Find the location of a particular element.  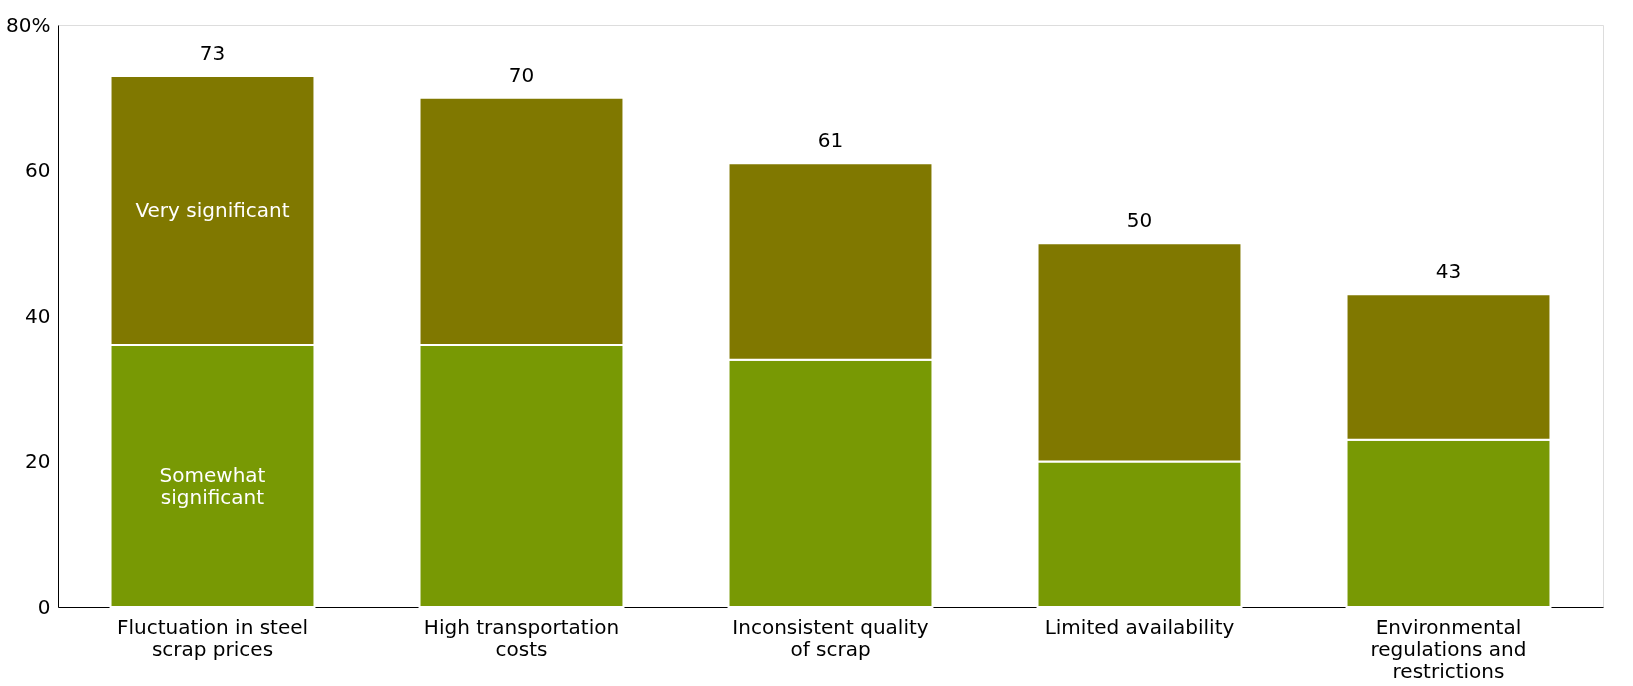

y-tick-label: 0 is located at coordinates (44, 606).